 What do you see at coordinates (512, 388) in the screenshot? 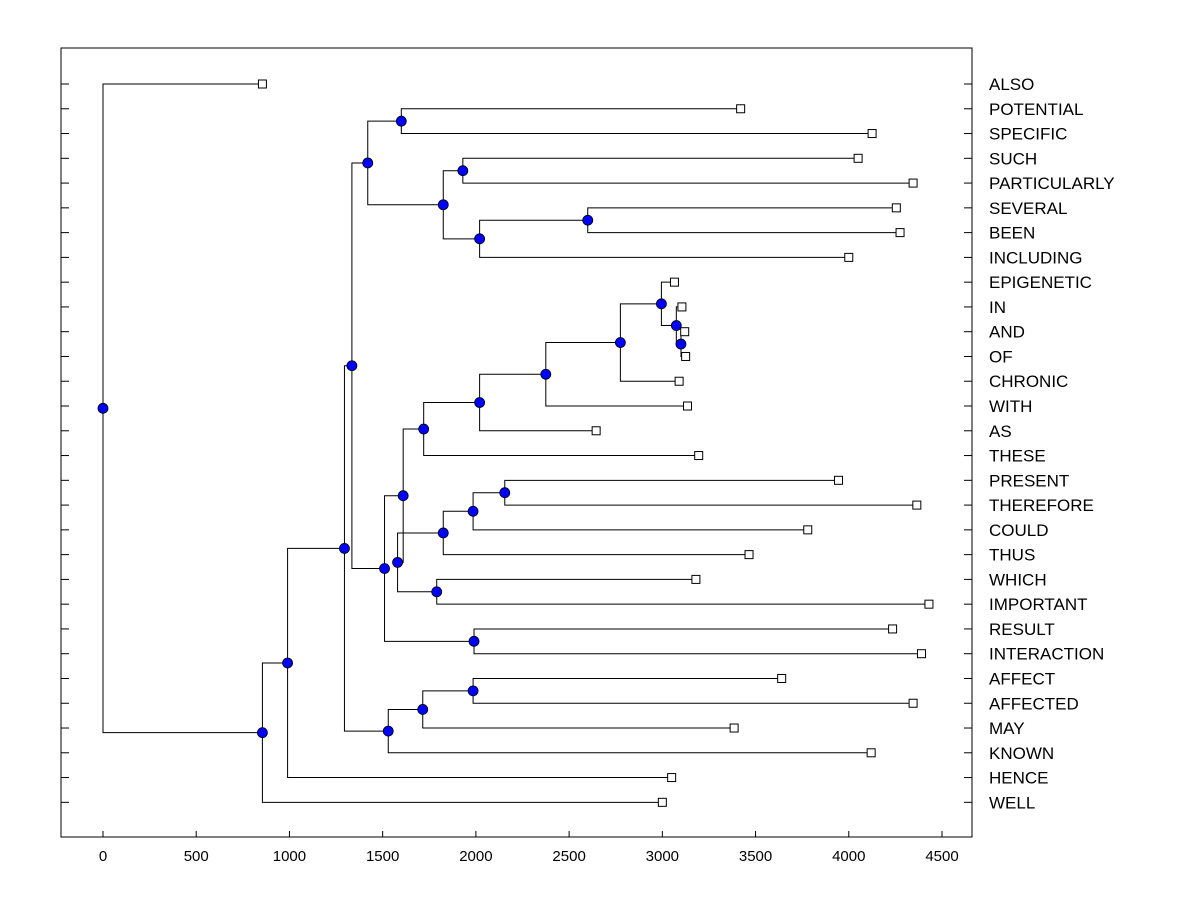
I see `branch-n6-n5` at bounding box center [512, 388].